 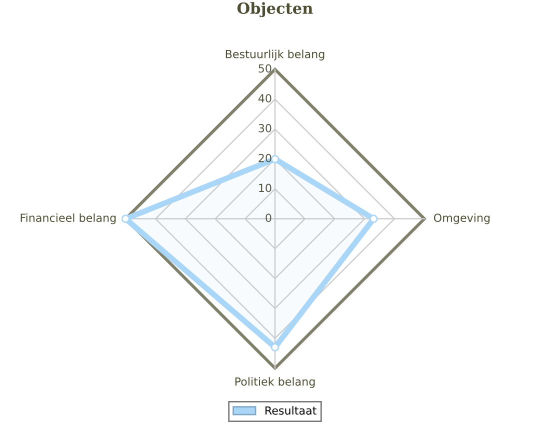 I want to click on y-tick-label: 0, so click(x=269, y=218).